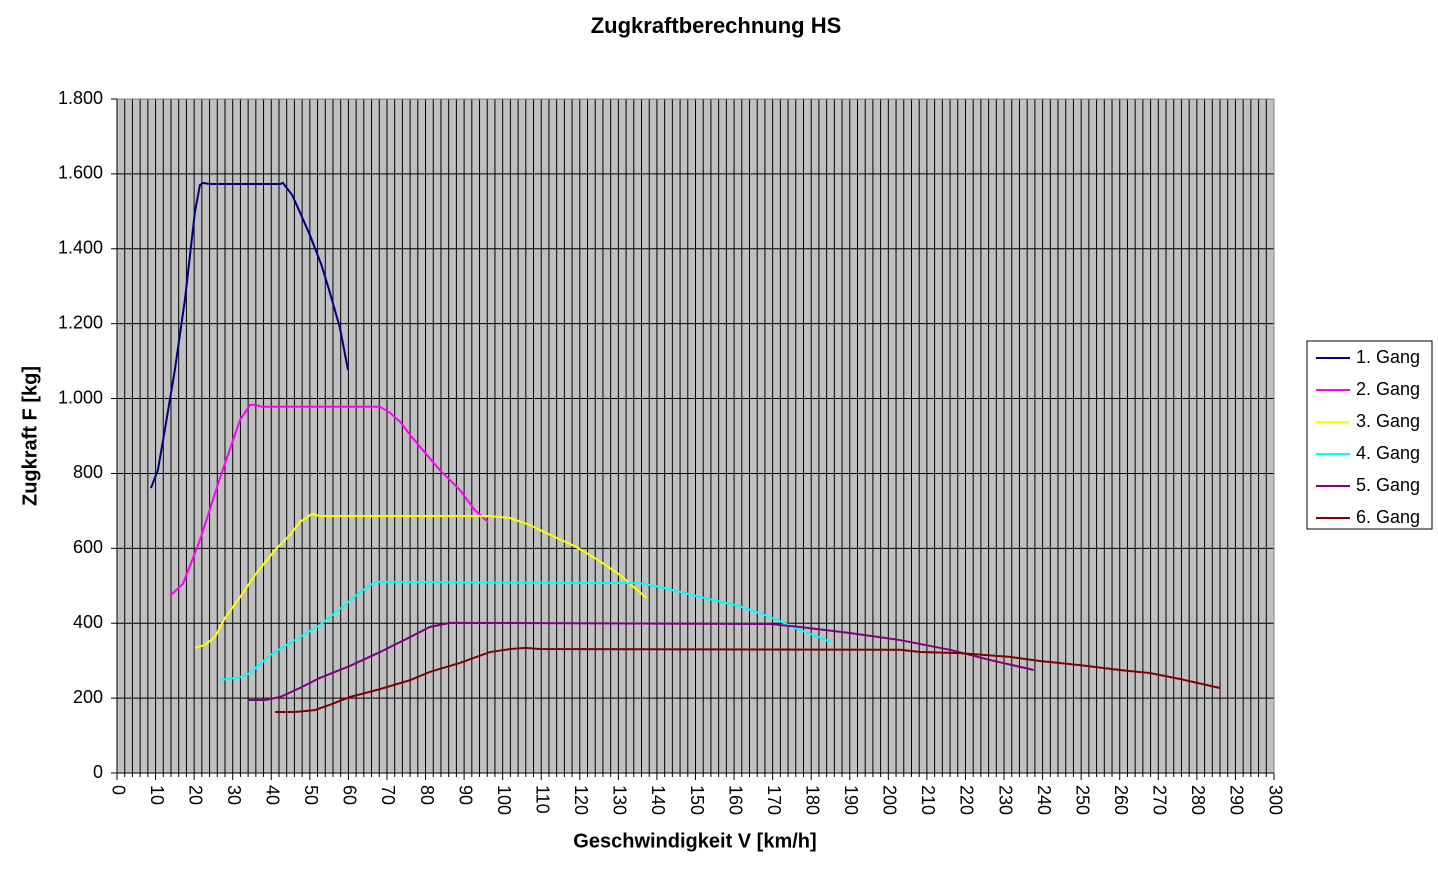  I want to click on x-tick-label: 270, so click(1160, 800).